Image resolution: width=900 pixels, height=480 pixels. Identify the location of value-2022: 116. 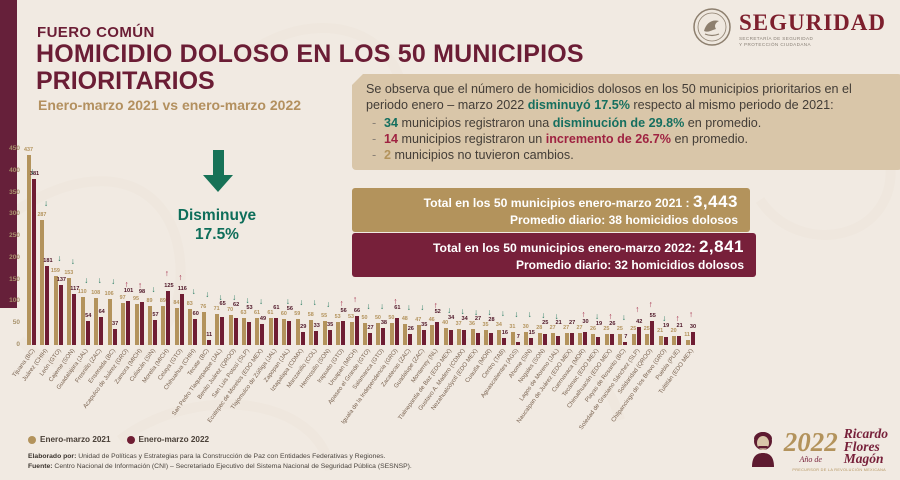
(182, 289).